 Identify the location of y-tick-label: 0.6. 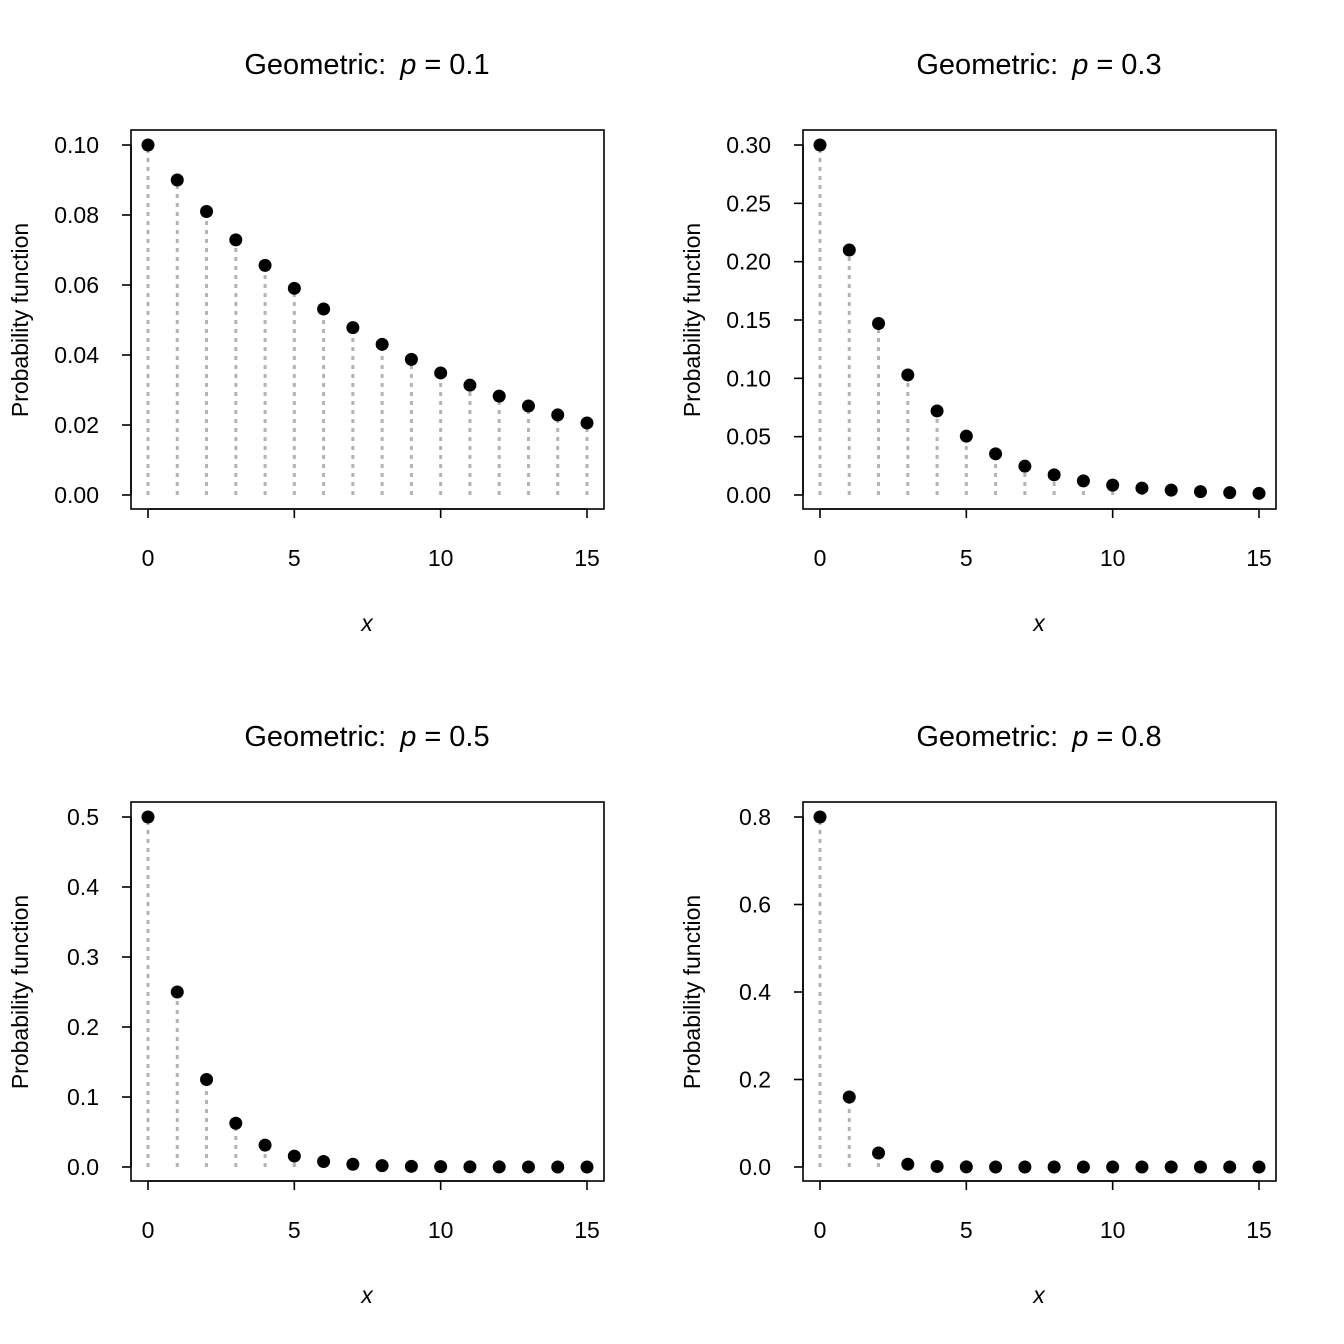
(755, 905).